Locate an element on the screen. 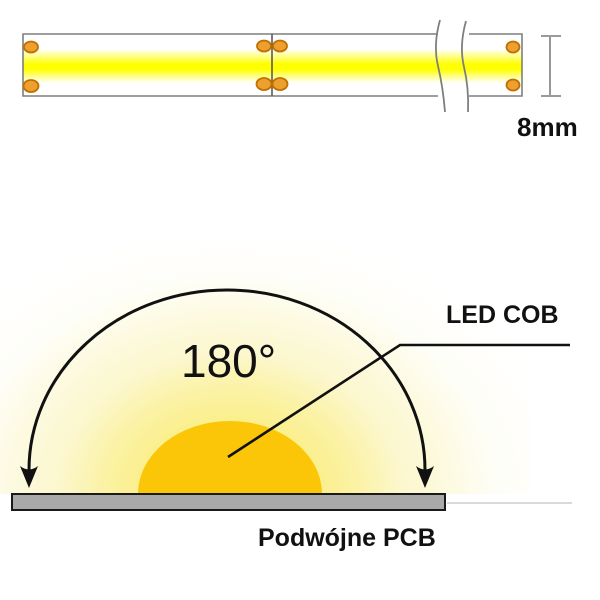 This screenshot has width=600, height=600. strip-outline-right is located at coordinates (496, 65).